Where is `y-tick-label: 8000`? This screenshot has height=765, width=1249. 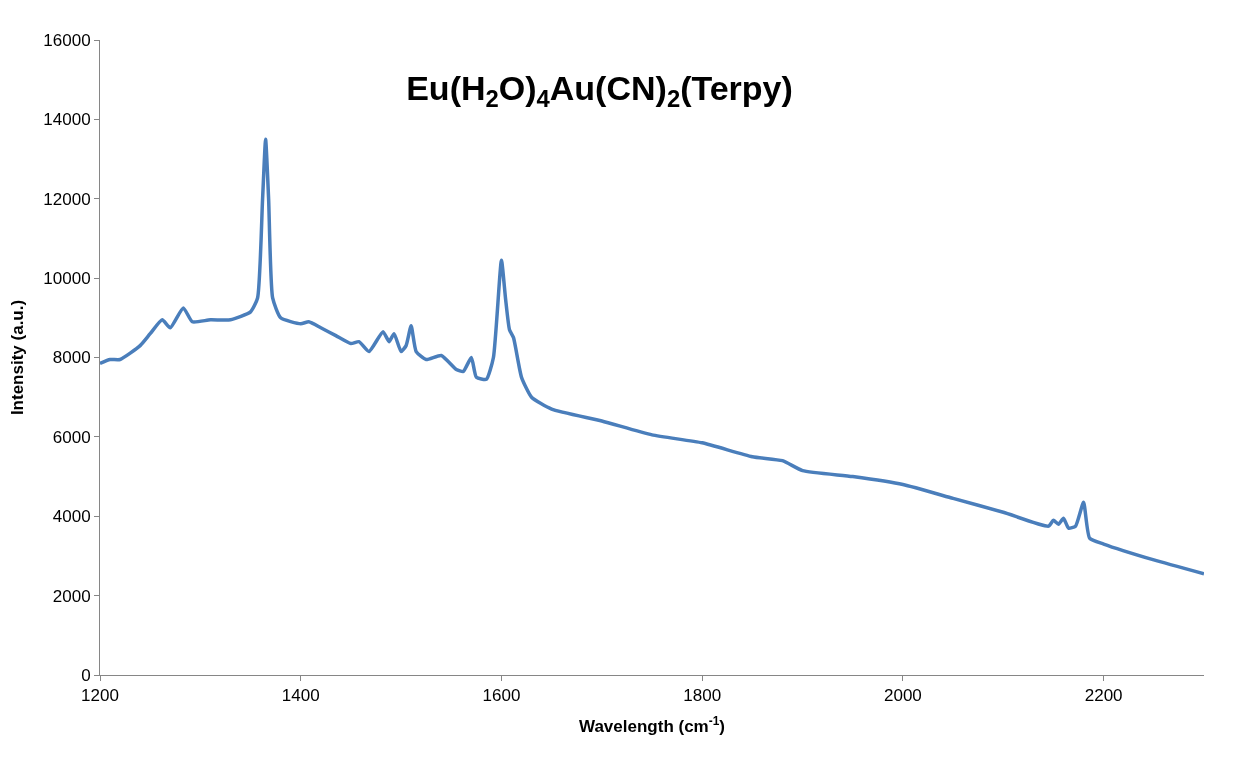 y-tick-label: 8000 is located at coordinates (71, 358).